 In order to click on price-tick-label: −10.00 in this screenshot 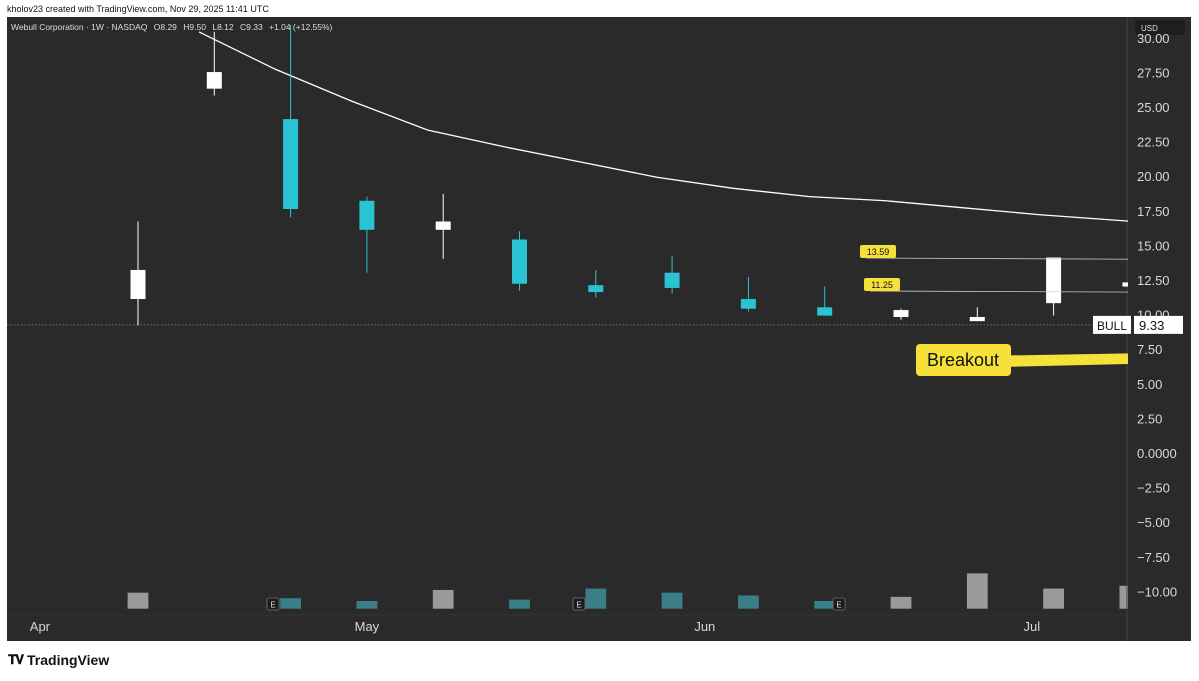, I will do `click(1157, 591)`.